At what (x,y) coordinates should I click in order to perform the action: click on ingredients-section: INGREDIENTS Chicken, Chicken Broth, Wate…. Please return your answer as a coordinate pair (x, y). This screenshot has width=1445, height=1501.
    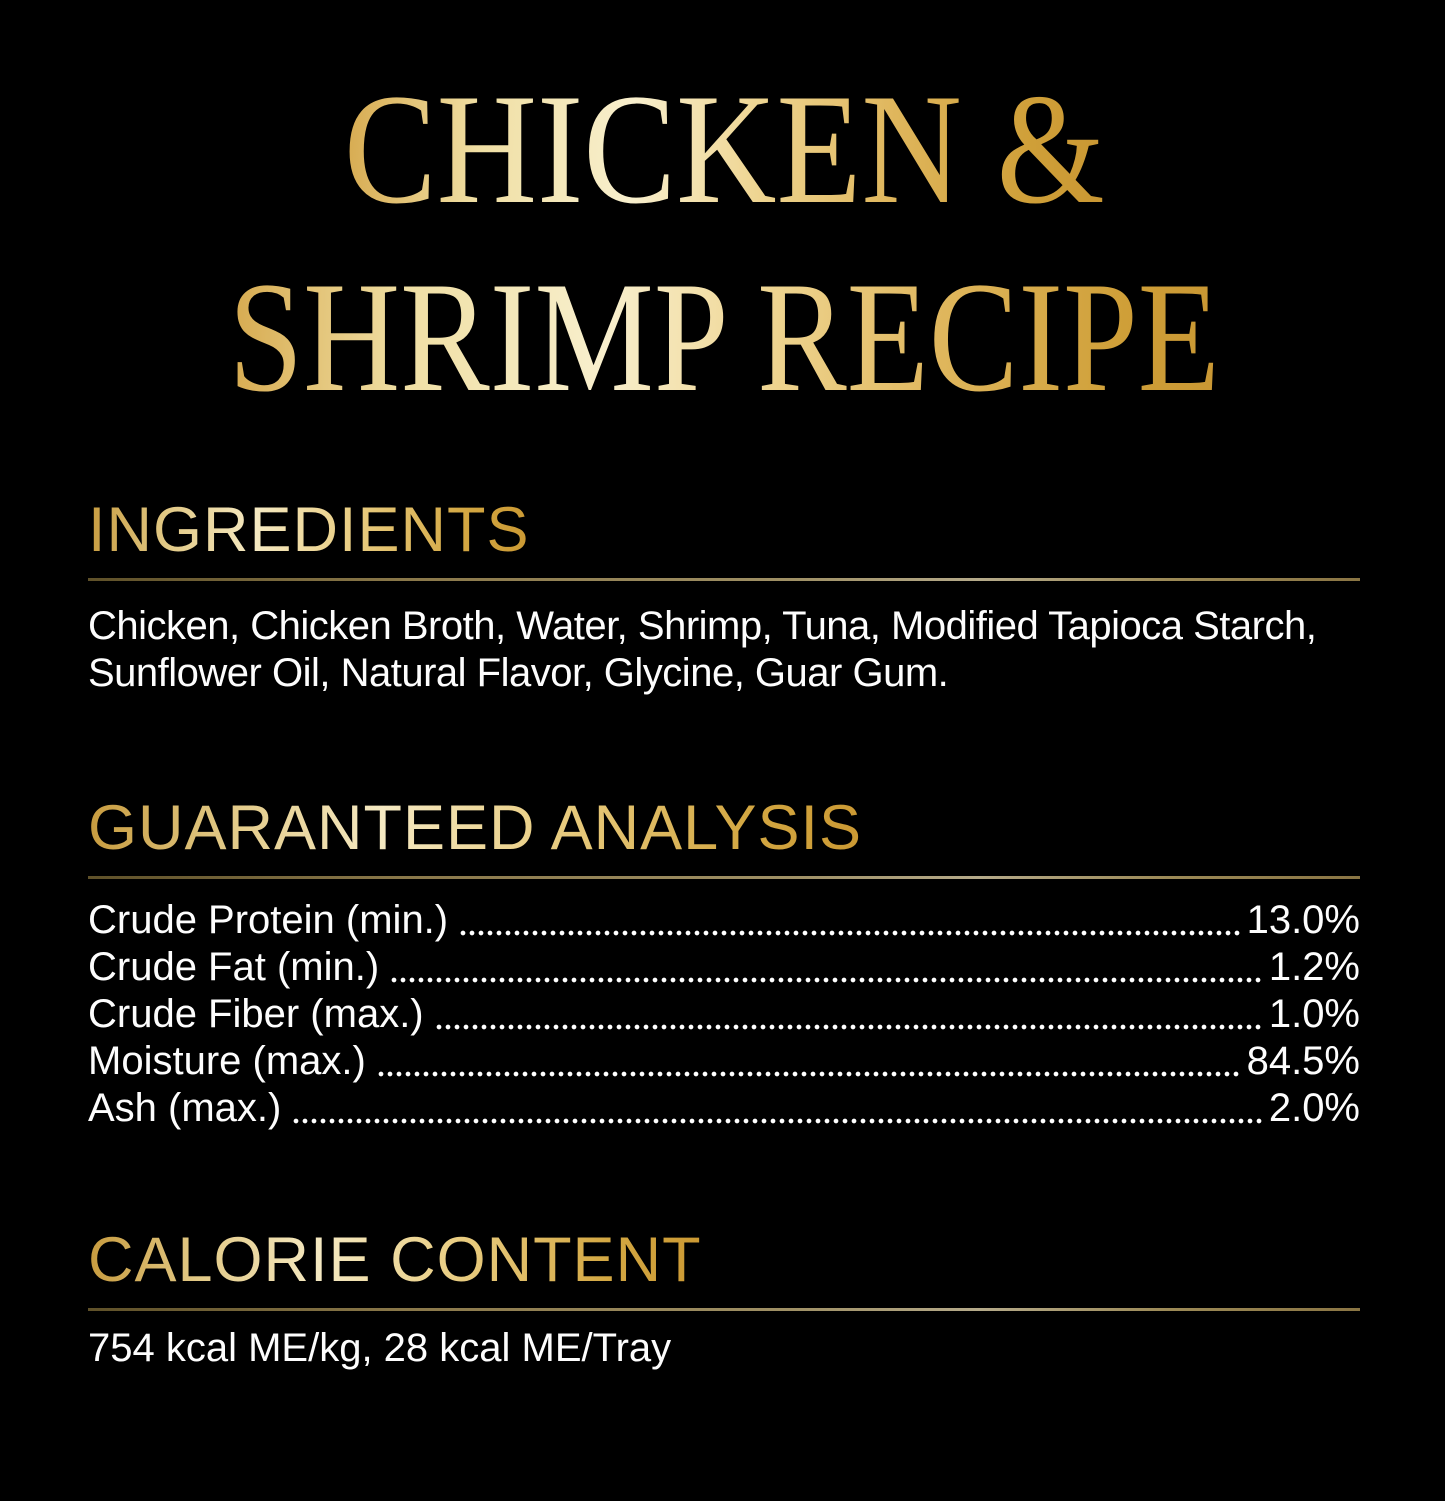
    Looking at the image, I should click on (724, 598).